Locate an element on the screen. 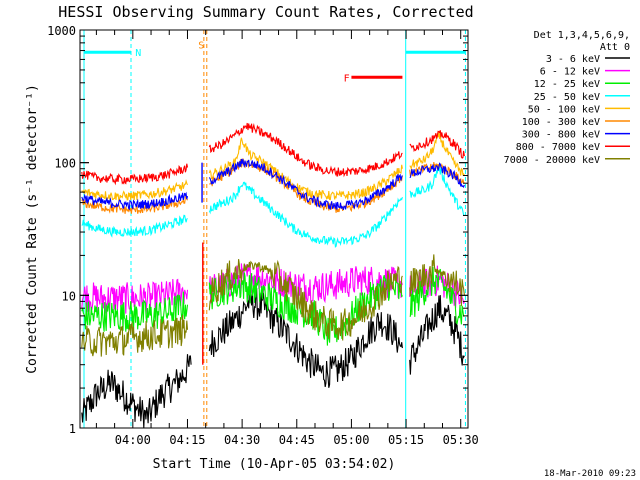  annotation-n: N is located at coordinates (138, 53).